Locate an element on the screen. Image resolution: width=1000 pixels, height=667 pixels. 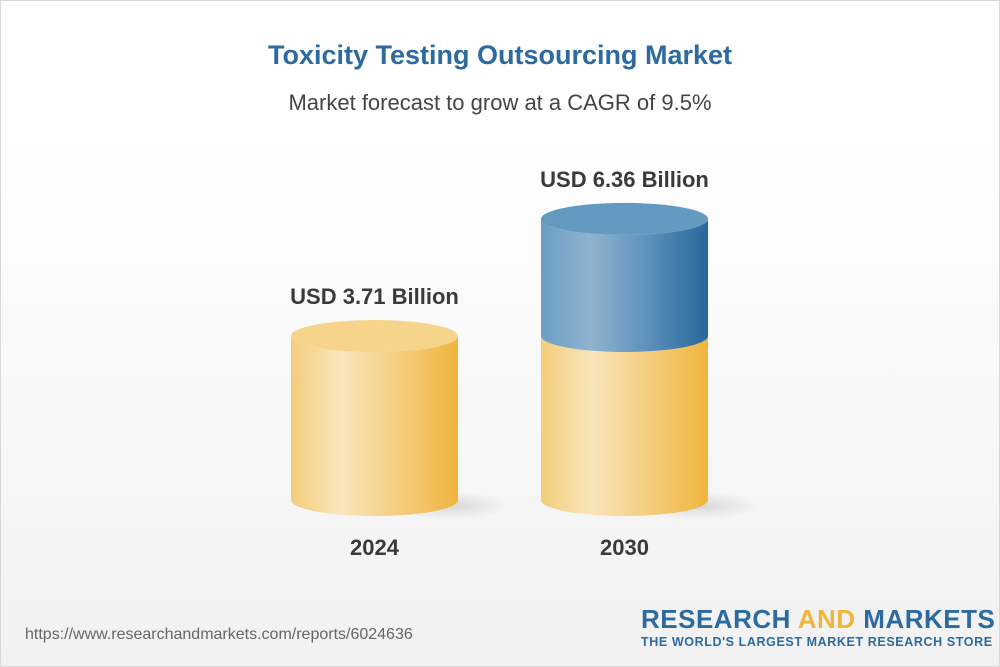
category-label: 2024 is located at coordinates (375, 547).